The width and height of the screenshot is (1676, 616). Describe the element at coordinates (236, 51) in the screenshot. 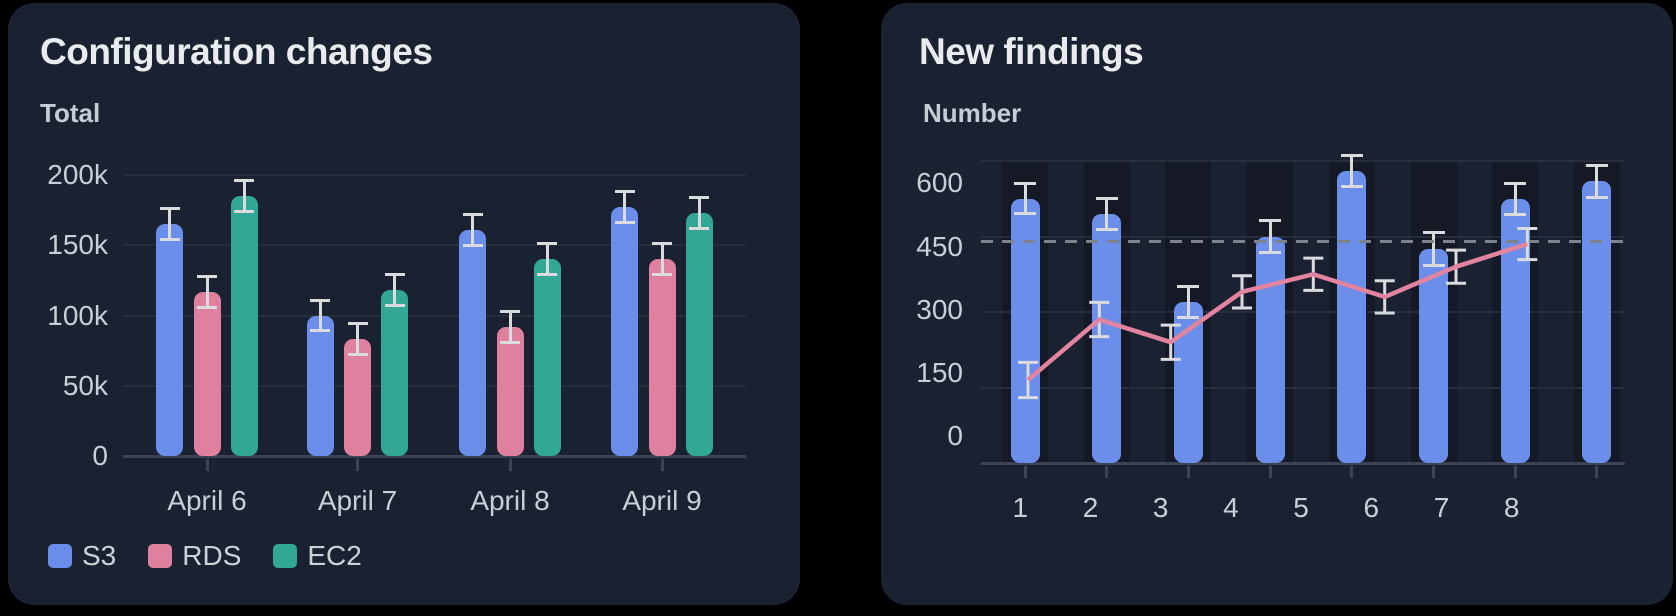

I see `left-chart-title: Configuration changes` at that location.